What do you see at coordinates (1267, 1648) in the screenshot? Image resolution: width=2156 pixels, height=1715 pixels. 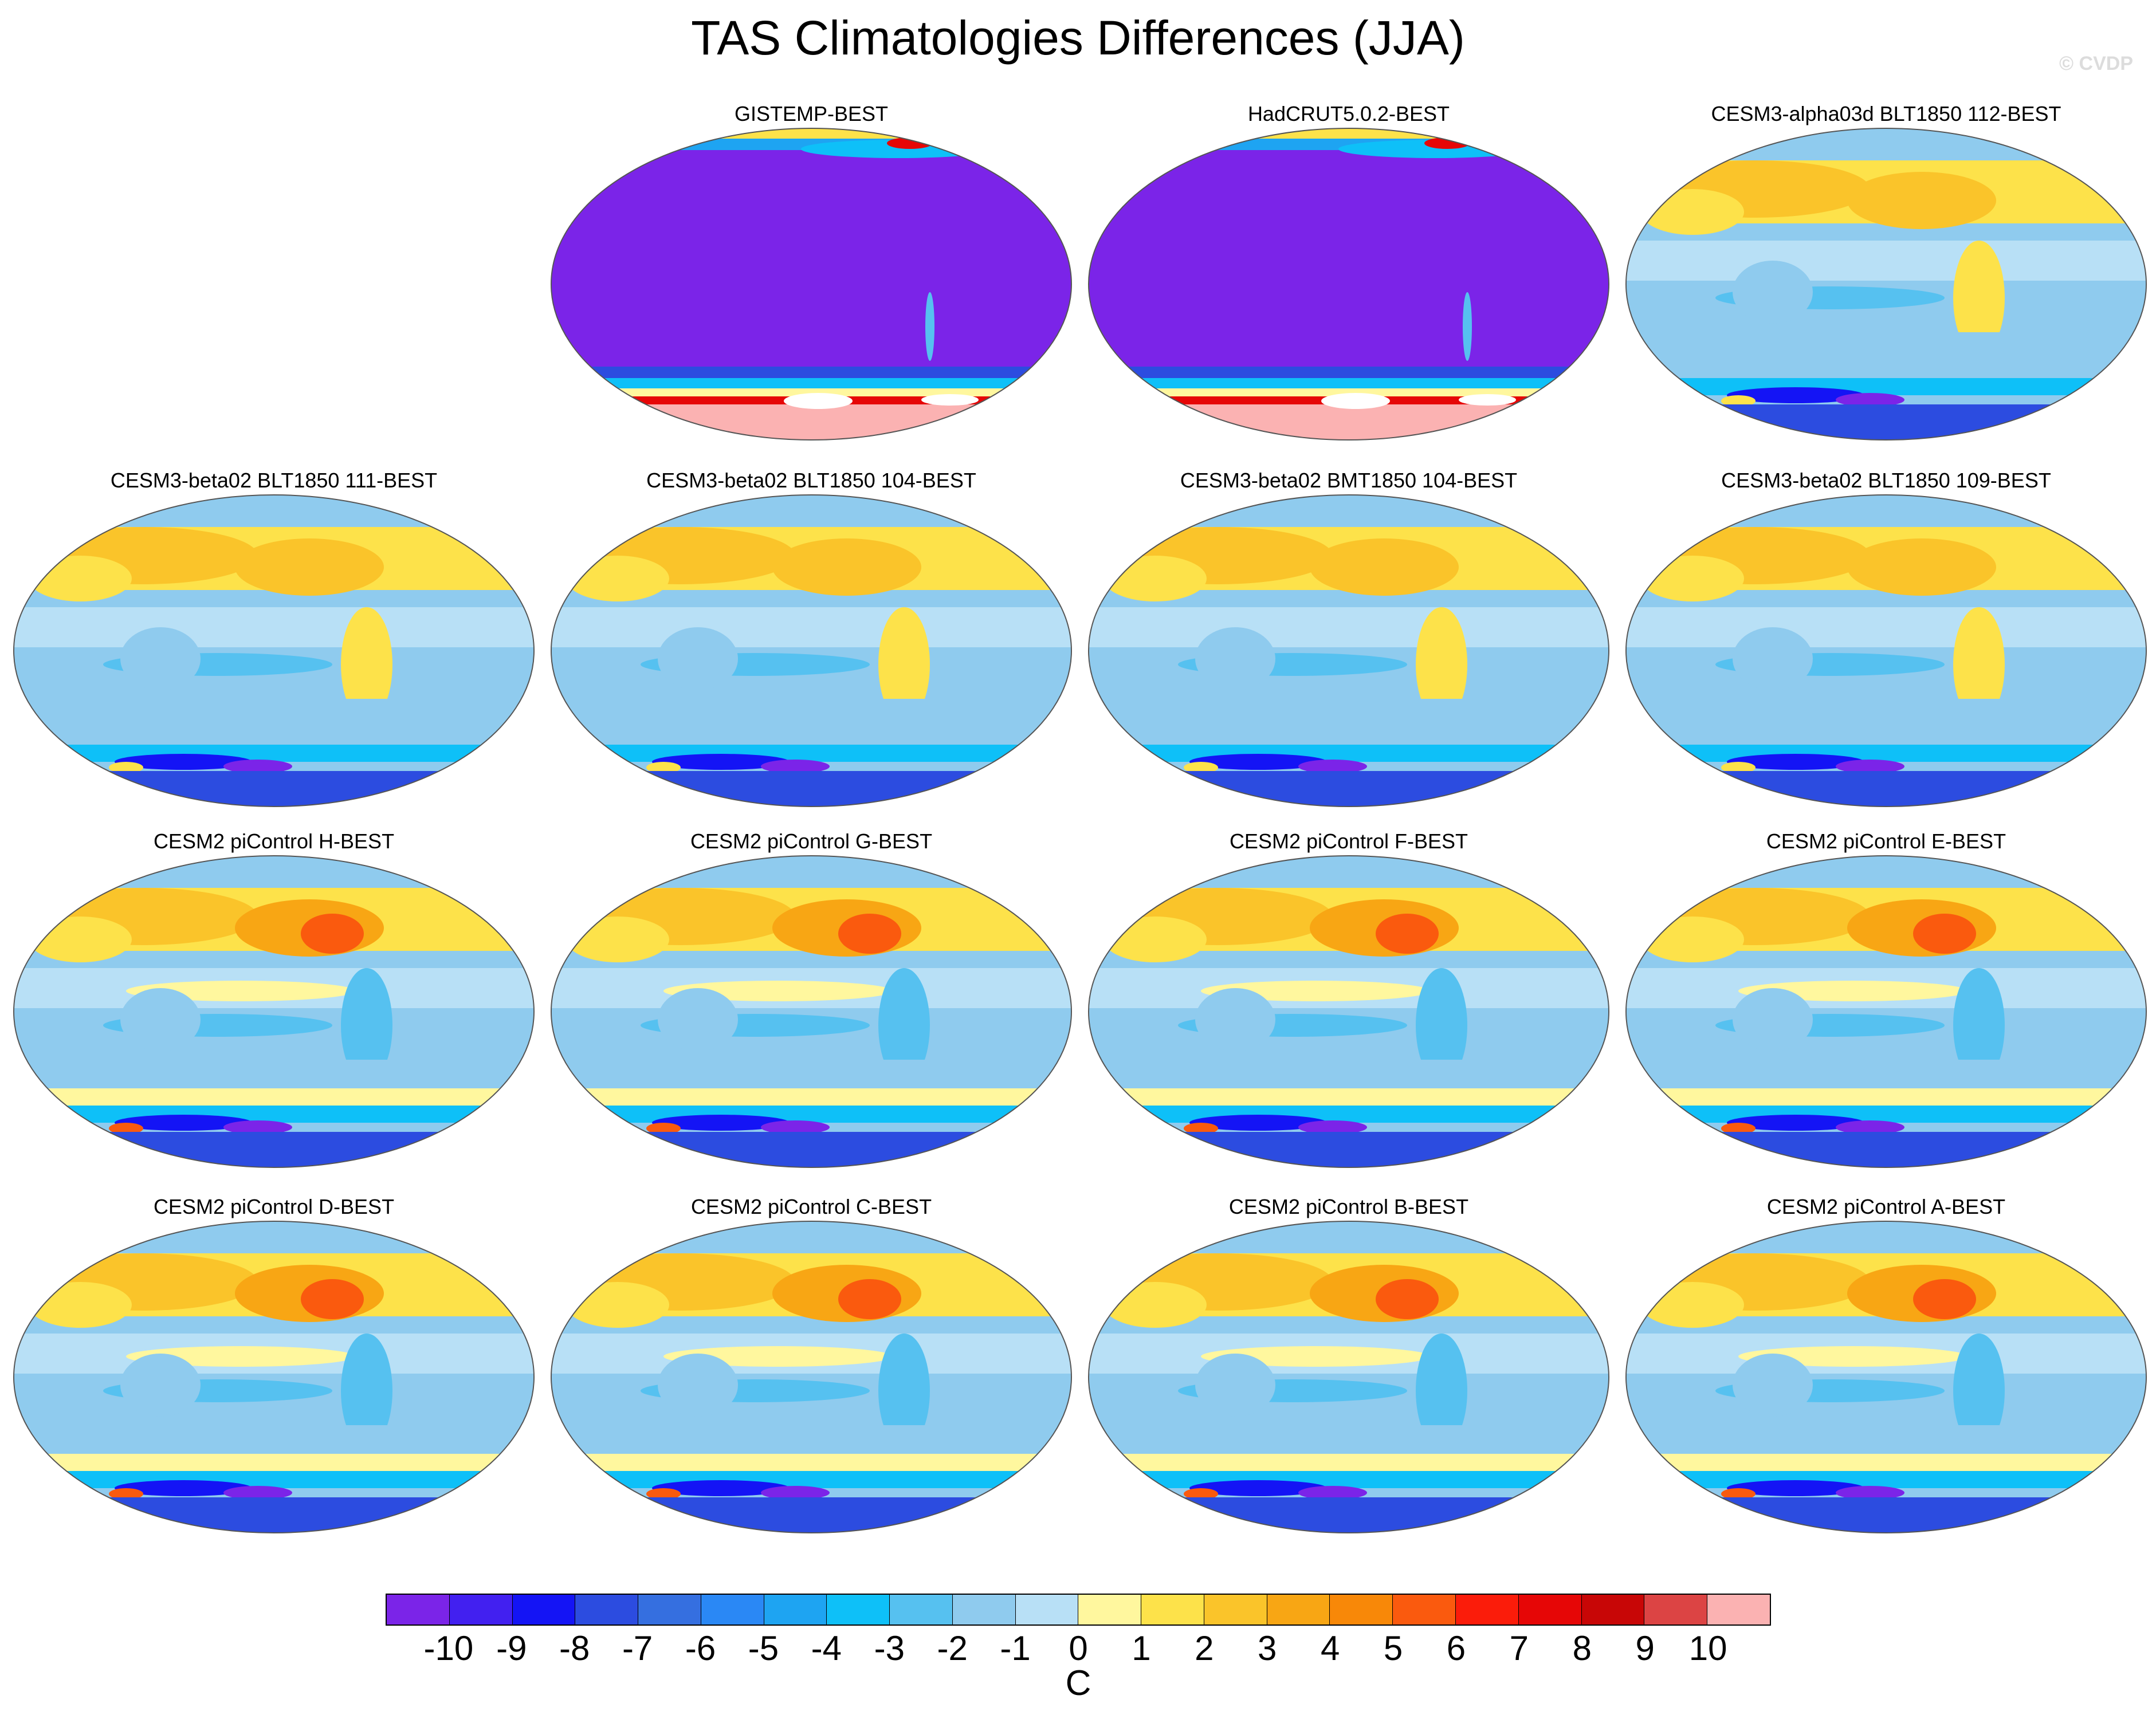 I see `colorbar-tick-label: 3` at bounding box center [1267, 1648].